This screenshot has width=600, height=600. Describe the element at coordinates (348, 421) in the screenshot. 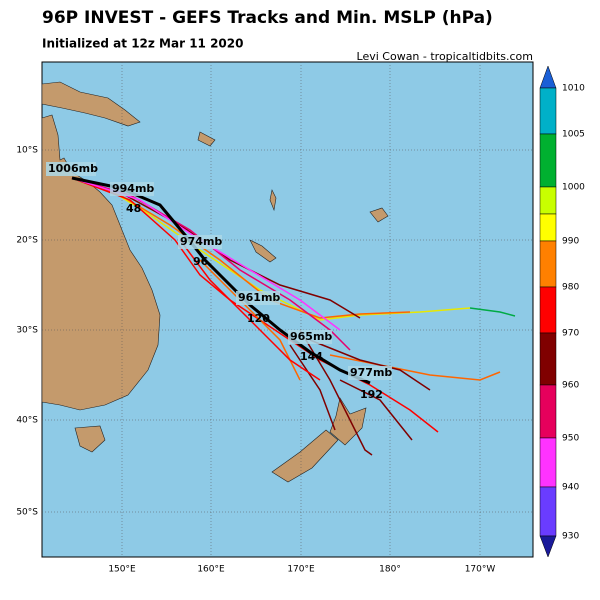

I see `north-island` at that location.